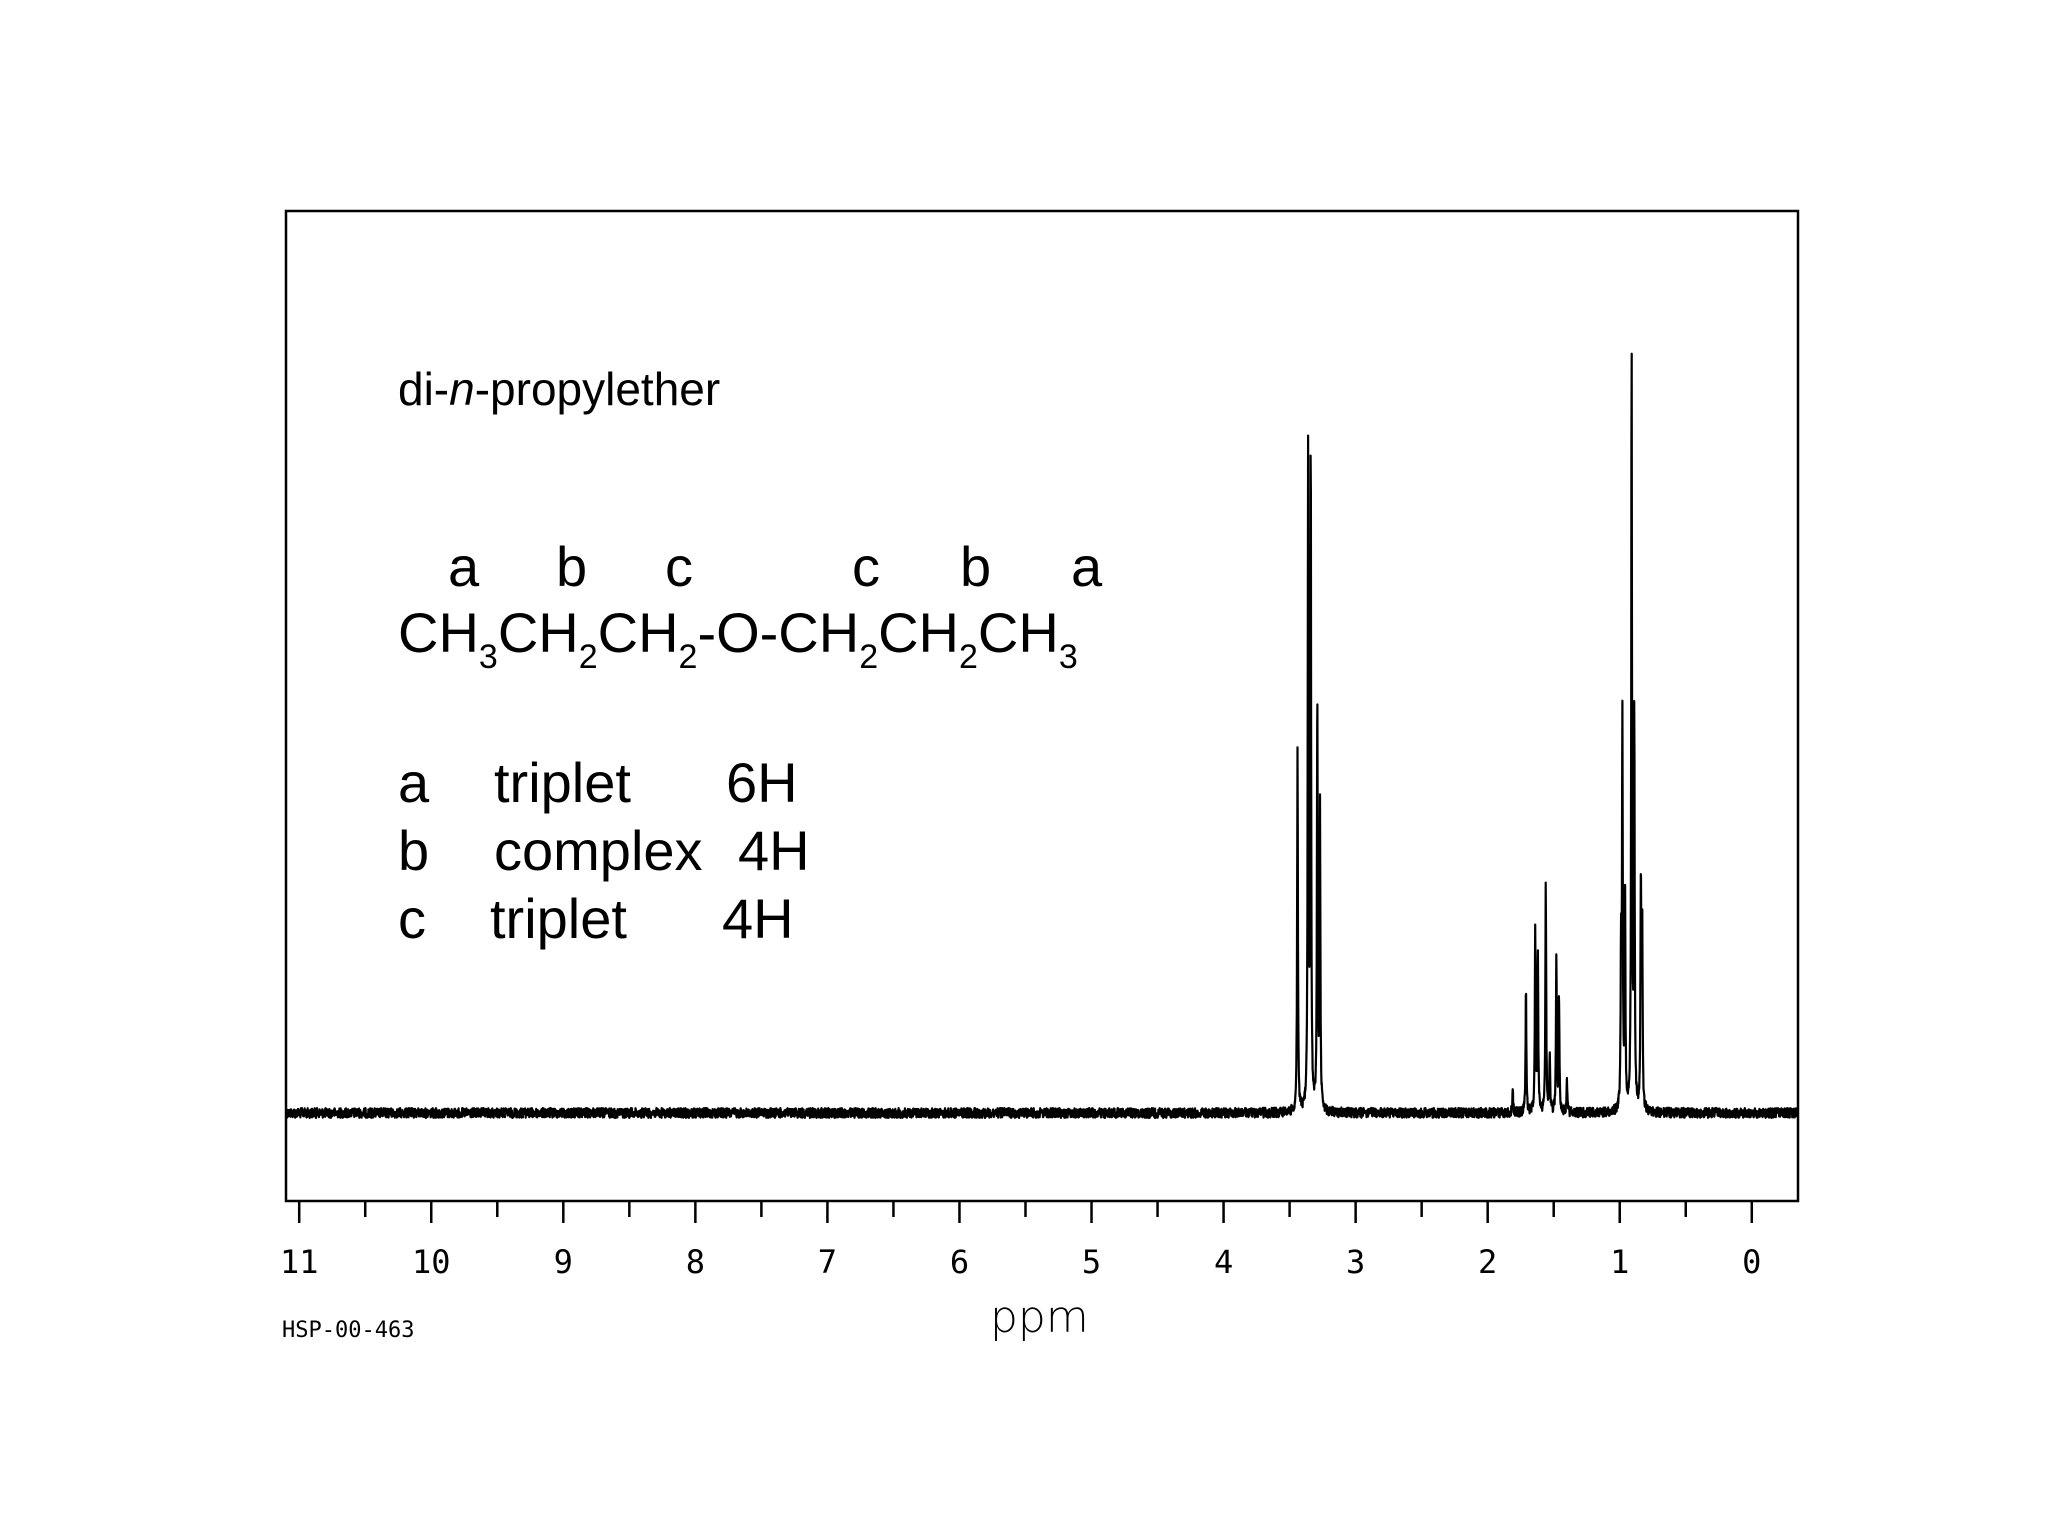 The height and width of the screenshot is (1536, 2048). Describe the element at coordinates (1223, 1262) in the screenshot. I see `tick-label: 4` at that location.